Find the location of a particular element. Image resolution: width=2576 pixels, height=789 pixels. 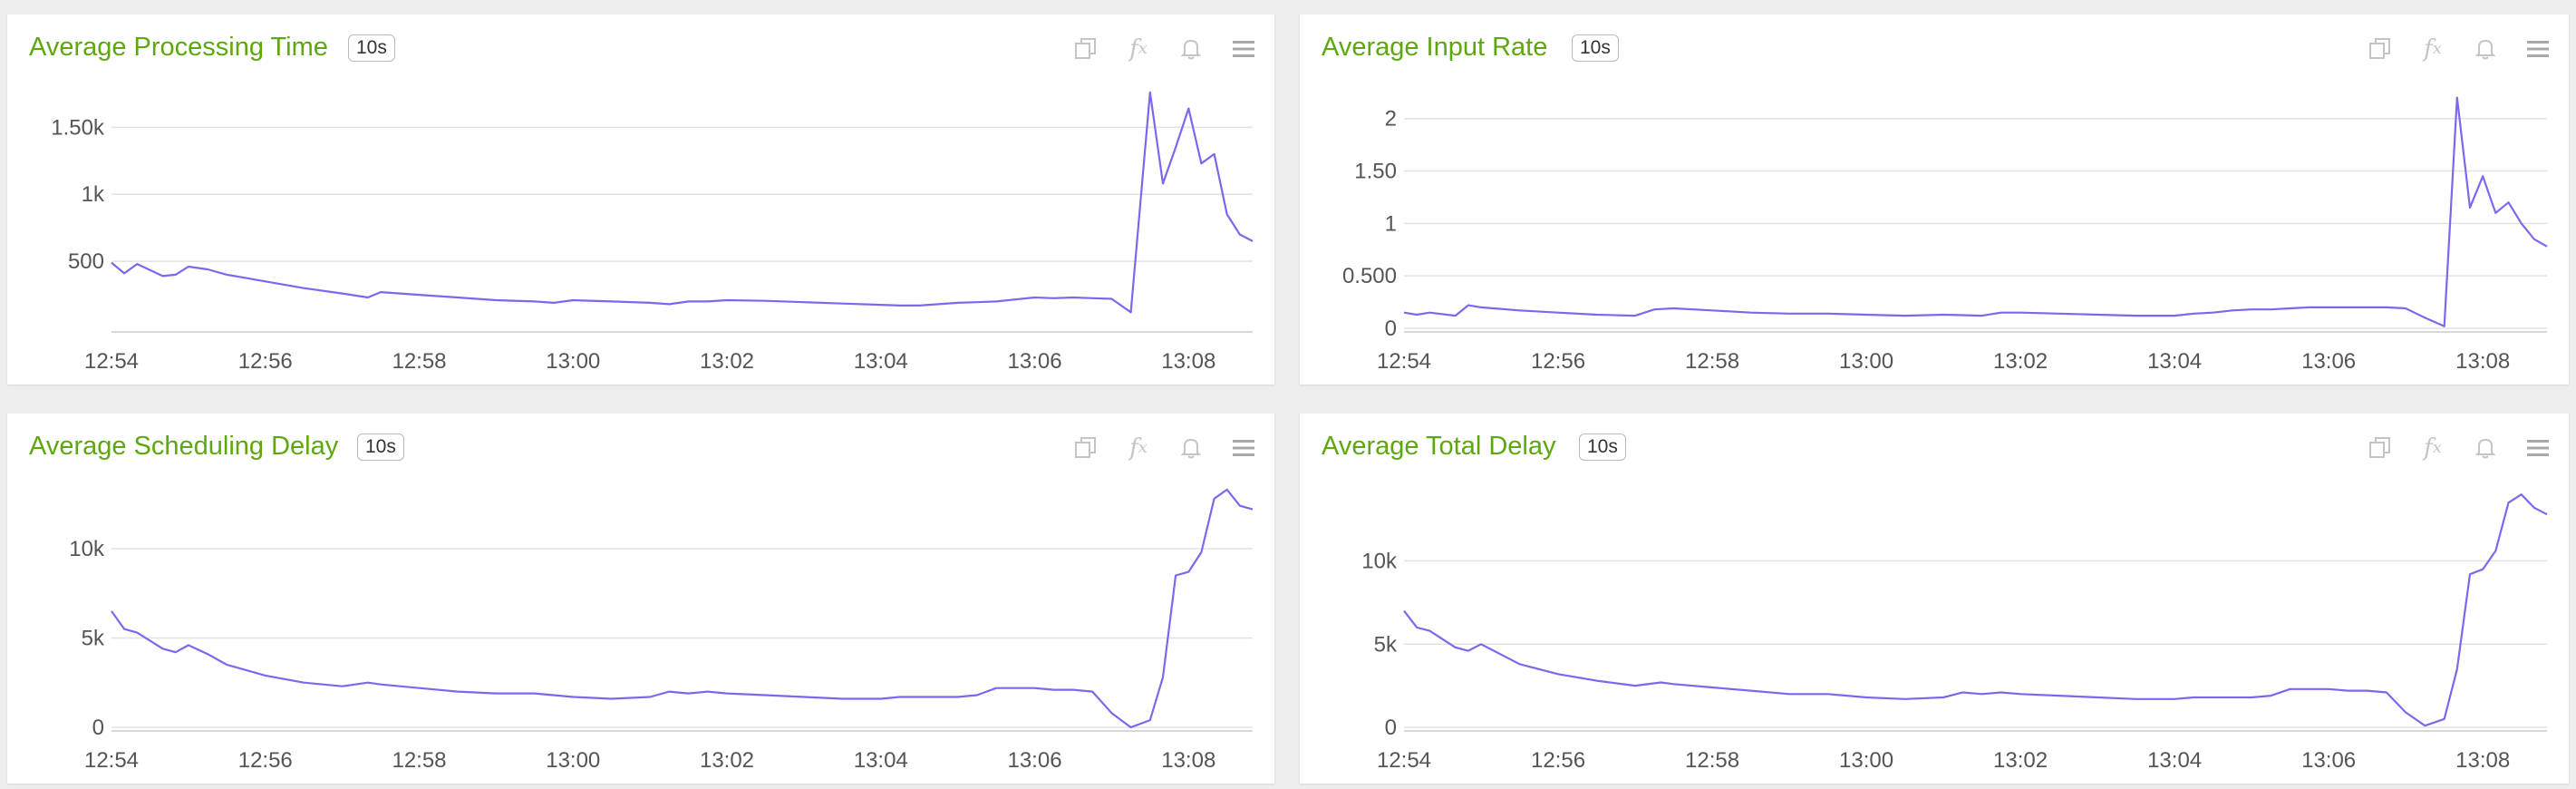

y-tick-label: 1k is located at coordinates (93, 195).